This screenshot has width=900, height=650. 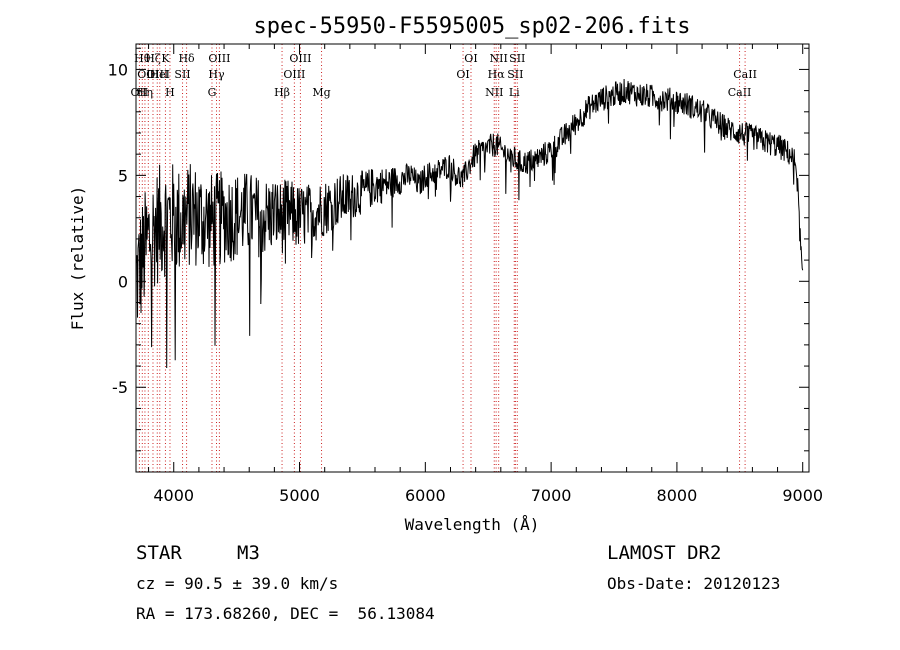 What do you see at coordinates (497, 74) in the screenshot?
I see `marker-label: Hα` at bounding box center [497, 74].